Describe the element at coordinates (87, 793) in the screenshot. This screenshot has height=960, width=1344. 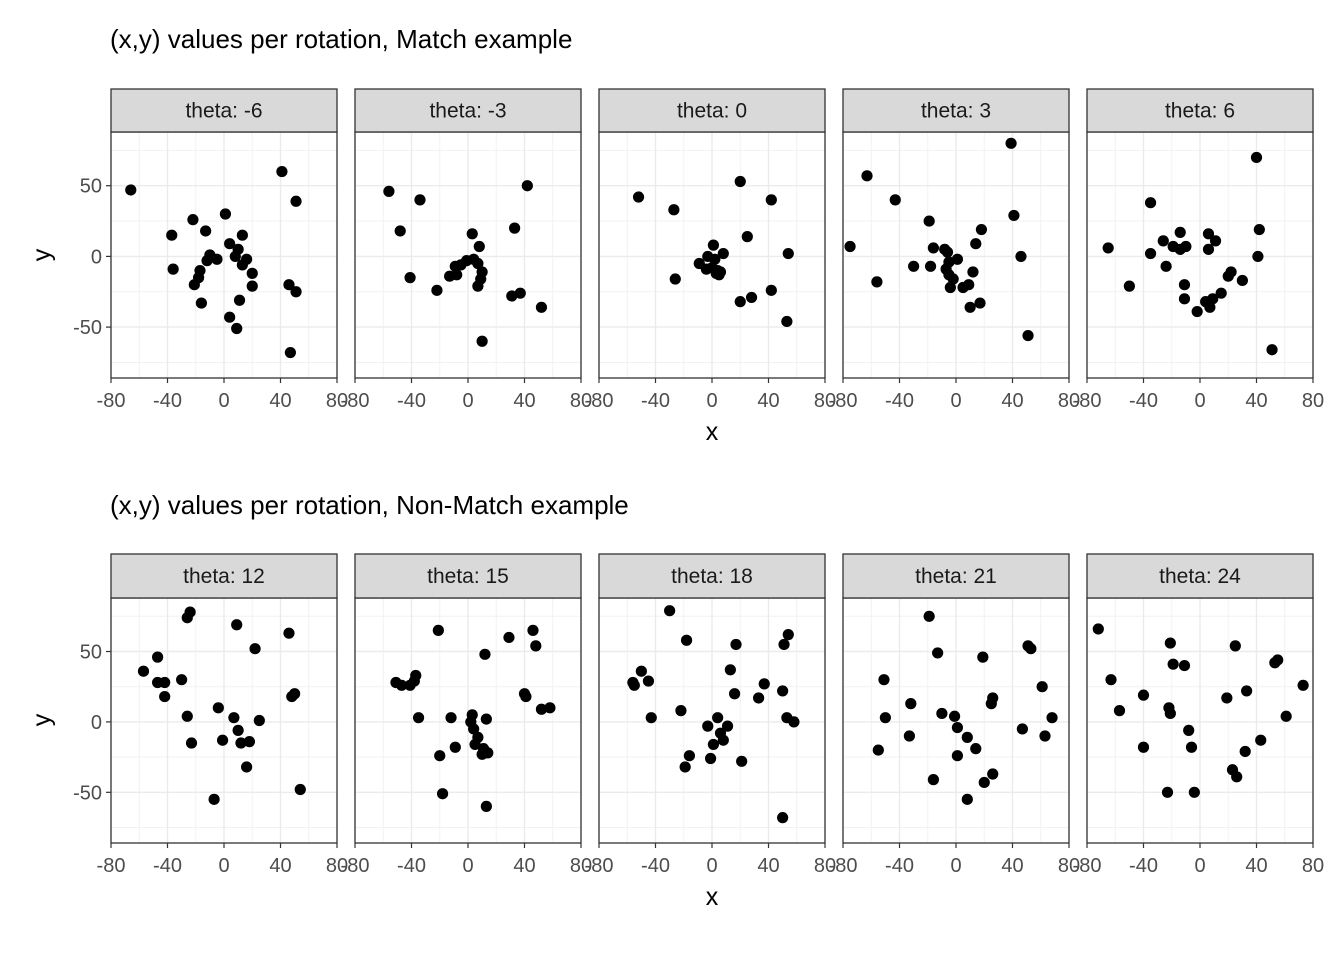
I see `y-tick-label: -50` at that location.